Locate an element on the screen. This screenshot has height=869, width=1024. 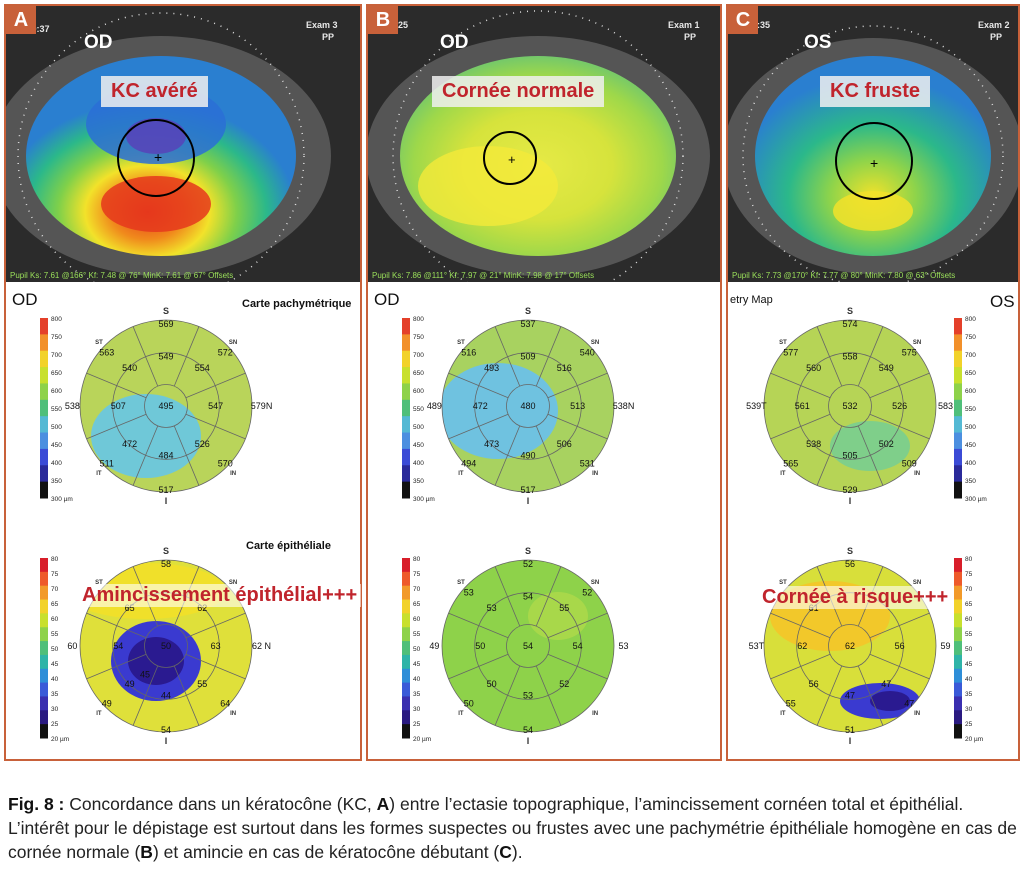
value-S: 569 is located at coordinates (165, 324).